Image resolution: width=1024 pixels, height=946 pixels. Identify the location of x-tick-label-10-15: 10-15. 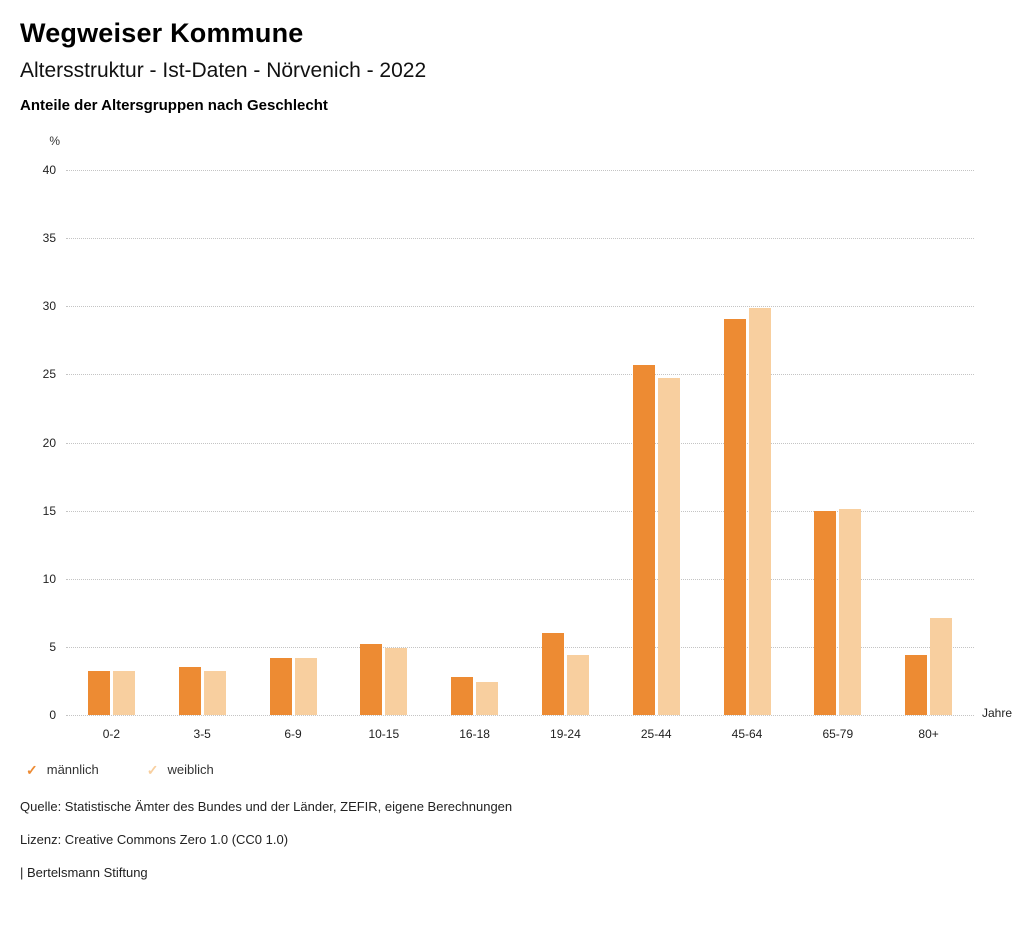
(384, 734).